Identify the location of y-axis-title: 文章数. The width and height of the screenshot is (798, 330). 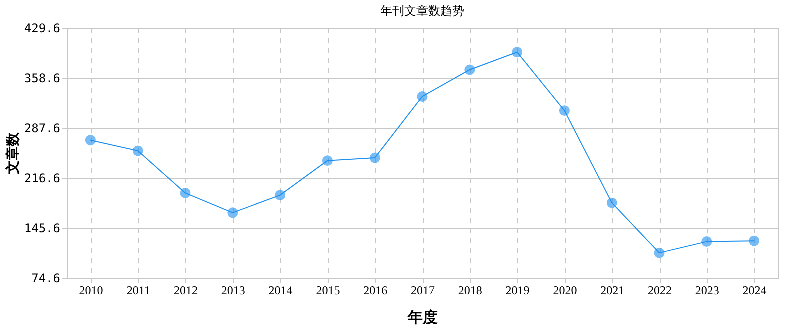
(13, 154).